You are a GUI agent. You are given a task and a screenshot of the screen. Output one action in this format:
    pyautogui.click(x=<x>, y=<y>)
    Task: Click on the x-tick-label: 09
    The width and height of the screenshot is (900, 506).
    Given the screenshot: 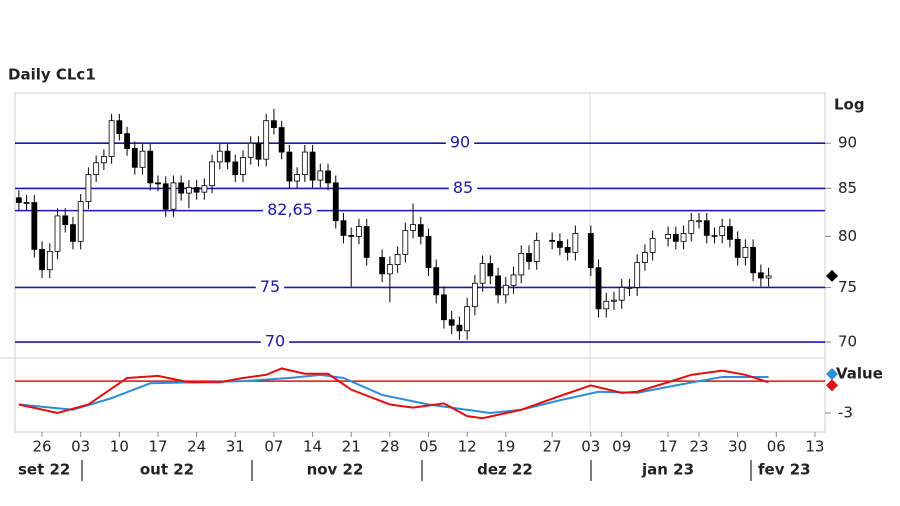 What is the action you would take?
    pyautogui.click(x=621, y=447)
    